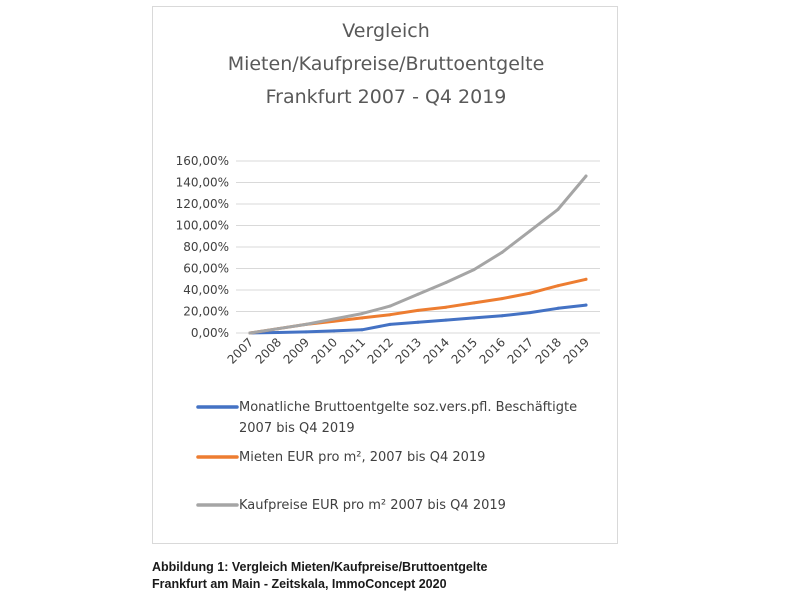 The image size is (800, 600). Describe the element at coordinates (206, 312) in the screenshot. I see `y-tick-label: 20,00%` at that location.